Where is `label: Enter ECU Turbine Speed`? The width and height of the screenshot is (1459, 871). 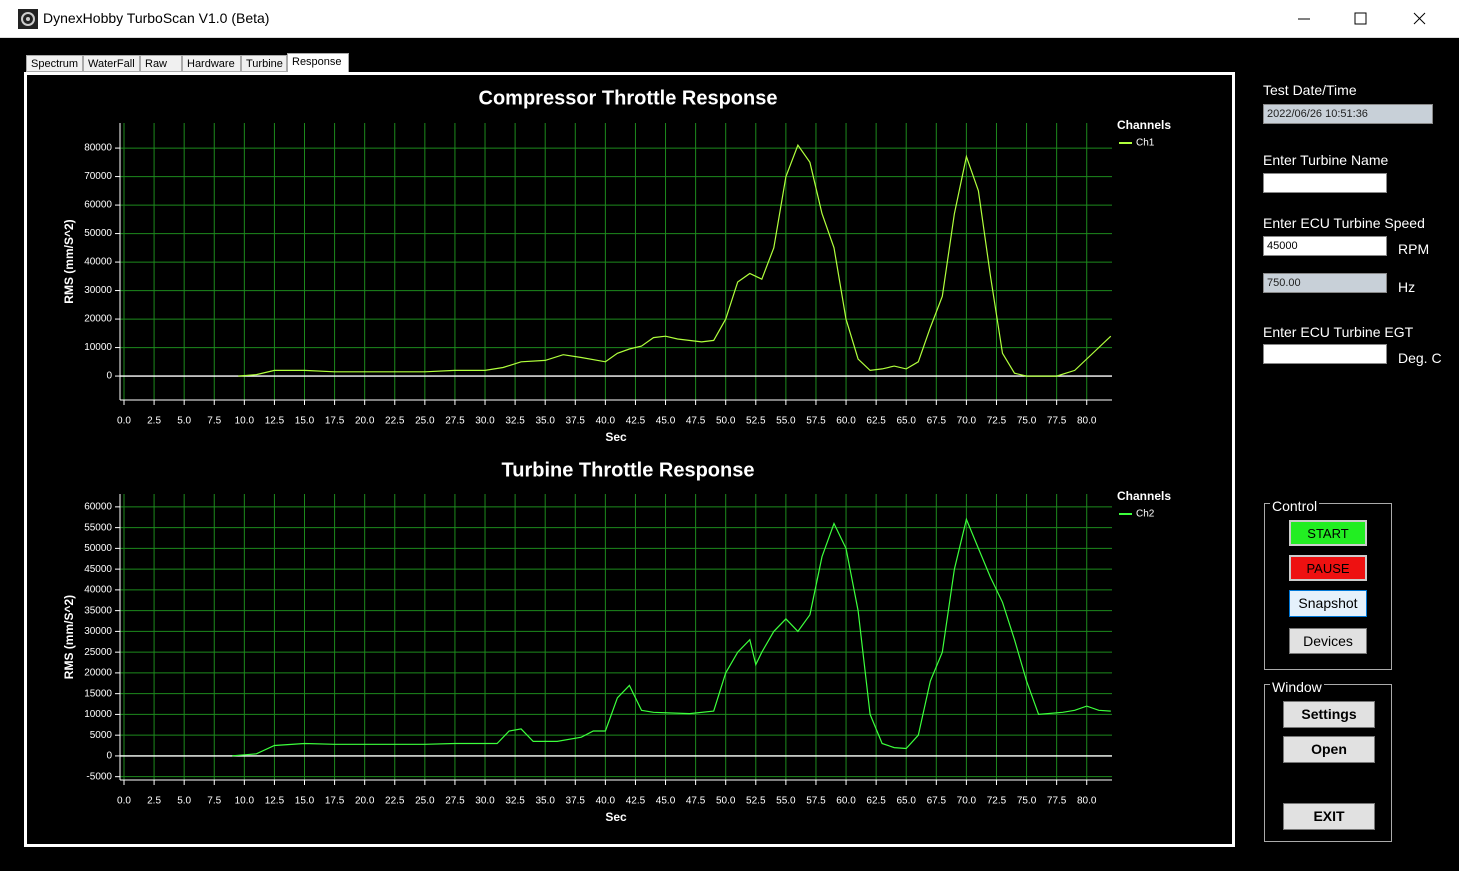 label: Enter ECU Turbine Speed is located at coordinates (1344, 223).